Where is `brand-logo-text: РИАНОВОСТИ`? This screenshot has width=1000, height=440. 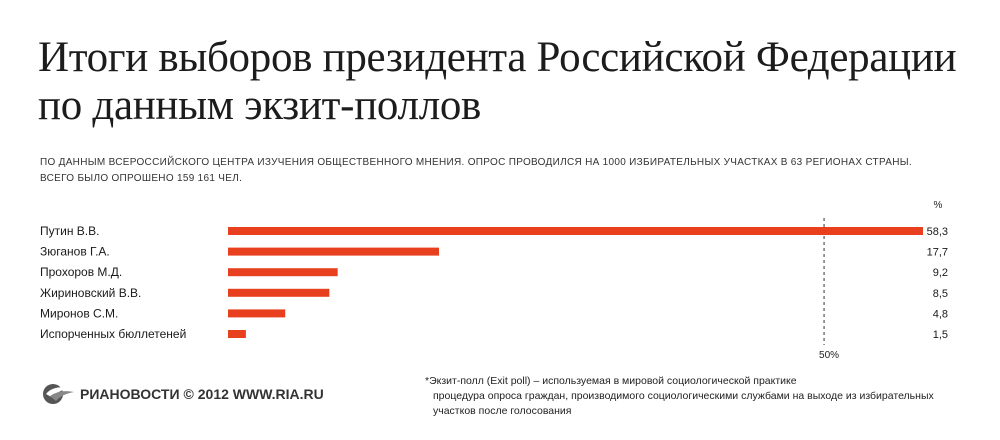
brand-logo-text: РИАНОВОСТИ is located at coordinates (130, 394).